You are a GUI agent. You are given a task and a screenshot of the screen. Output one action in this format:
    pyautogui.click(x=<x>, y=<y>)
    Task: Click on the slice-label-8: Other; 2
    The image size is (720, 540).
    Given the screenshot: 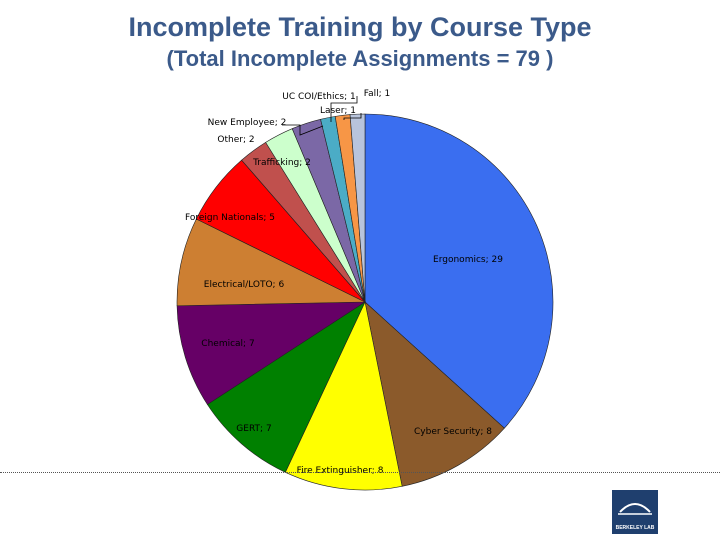 What is the action you would take?
    pyautogui.click(x=235, y=140)
    